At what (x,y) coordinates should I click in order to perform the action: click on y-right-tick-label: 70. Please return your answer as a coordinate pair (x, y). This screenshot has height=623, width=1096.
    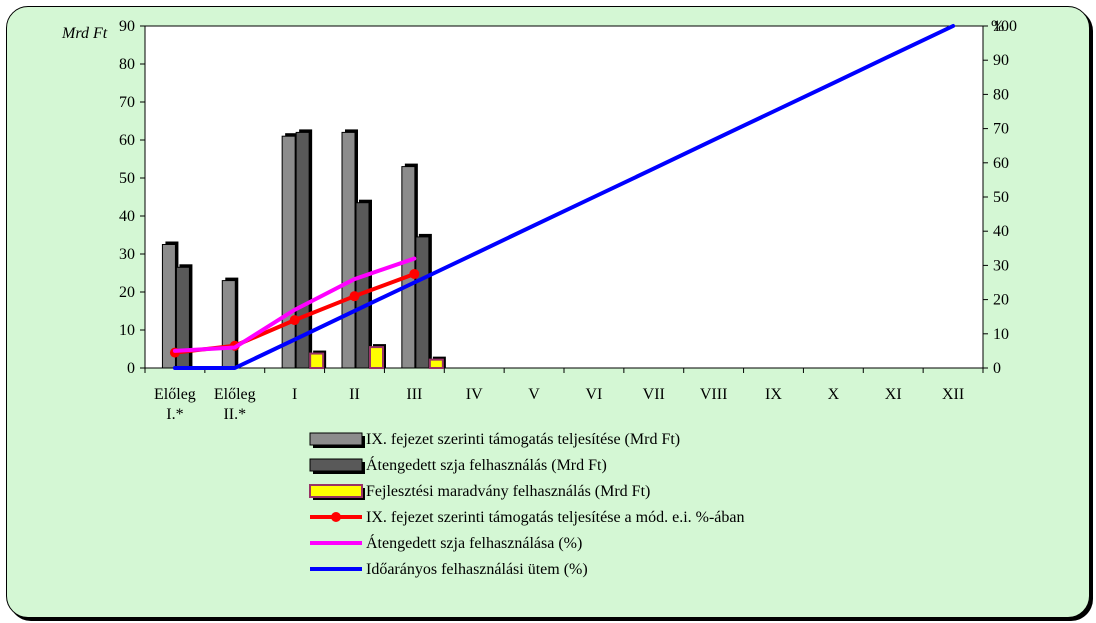
    Looking at the image, I should click on (1001, 129).